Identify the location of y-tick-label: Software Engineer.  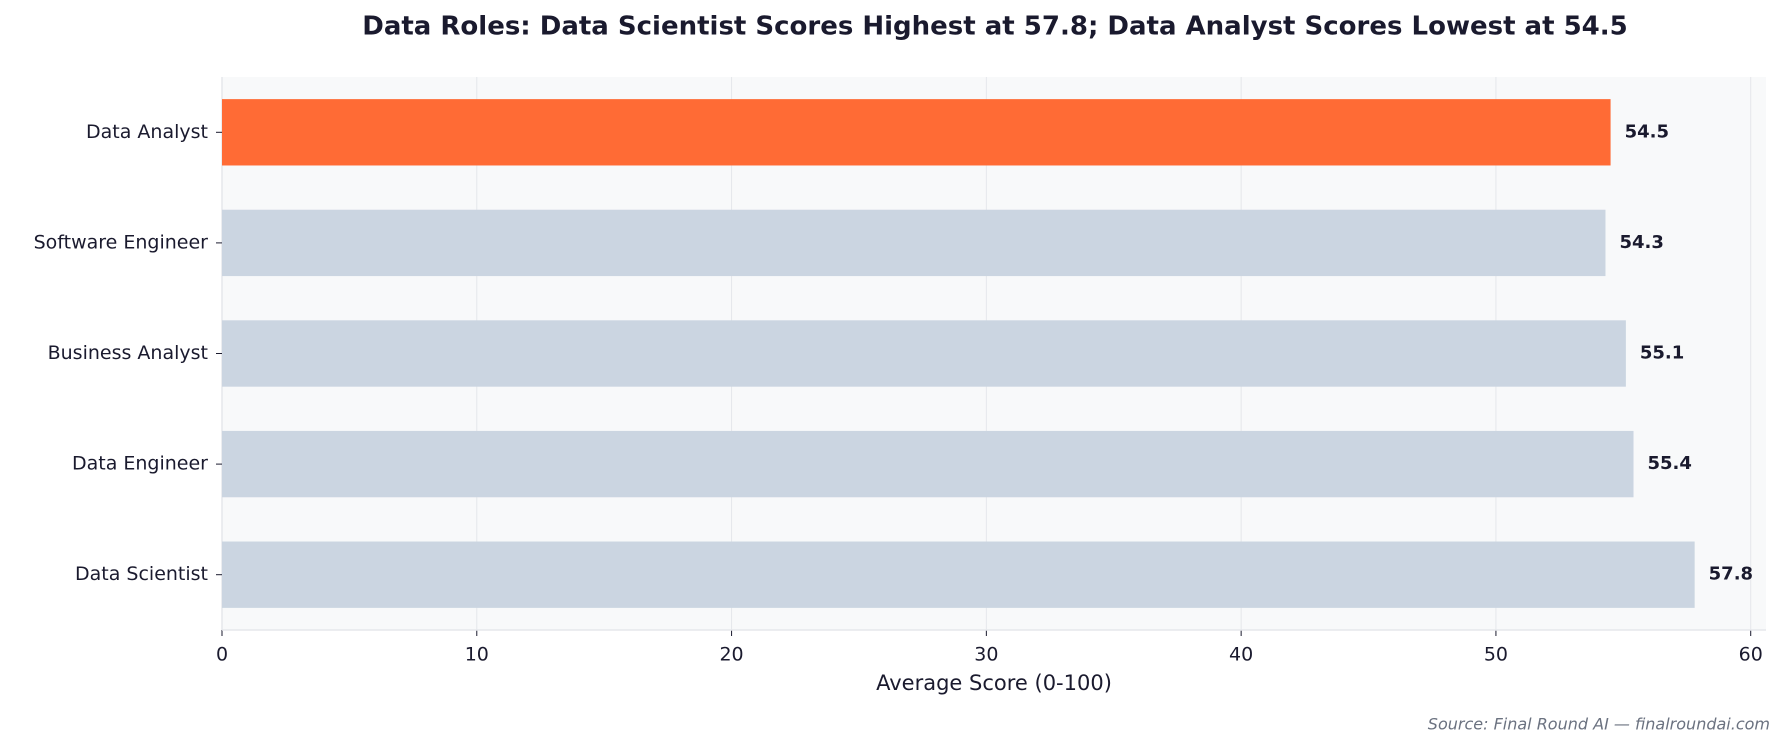
(121, 242).